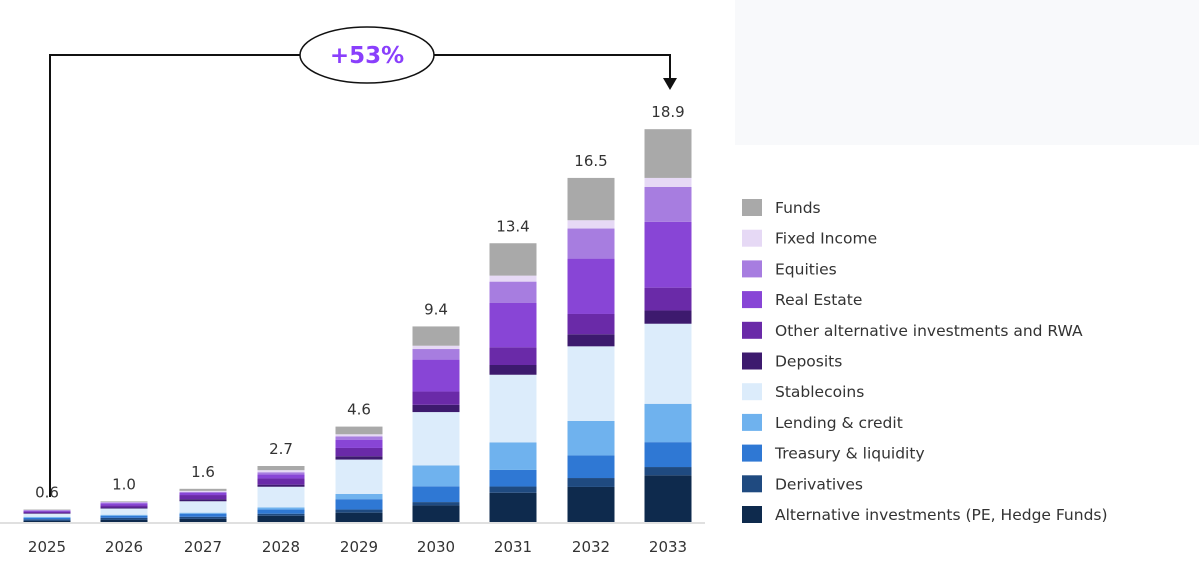  What do you see at coordinates (281, 449) in the screenshot?
I see `total-label: 2.7` at bounding box center [281, 449].